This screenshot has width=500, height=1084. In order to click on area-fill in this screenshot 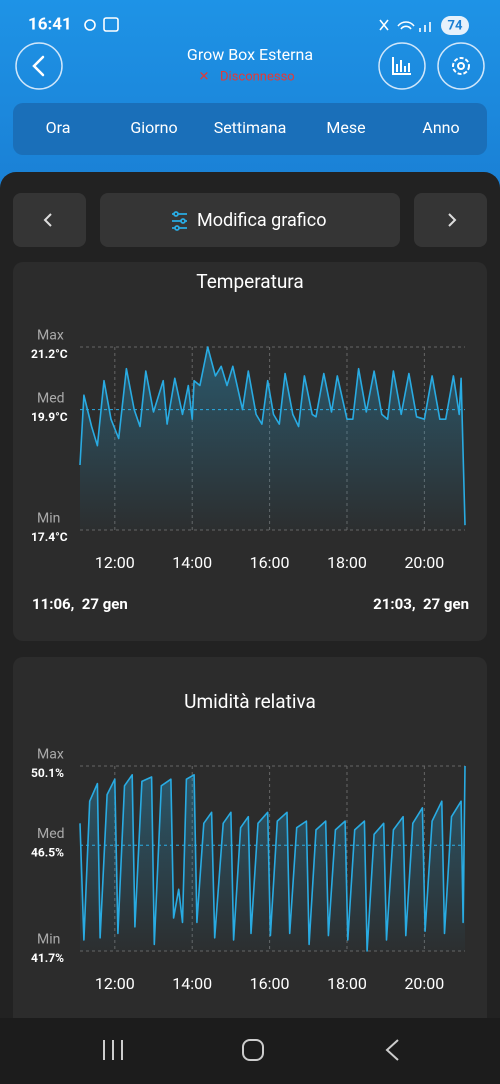, I will do `click(272, 438)`.